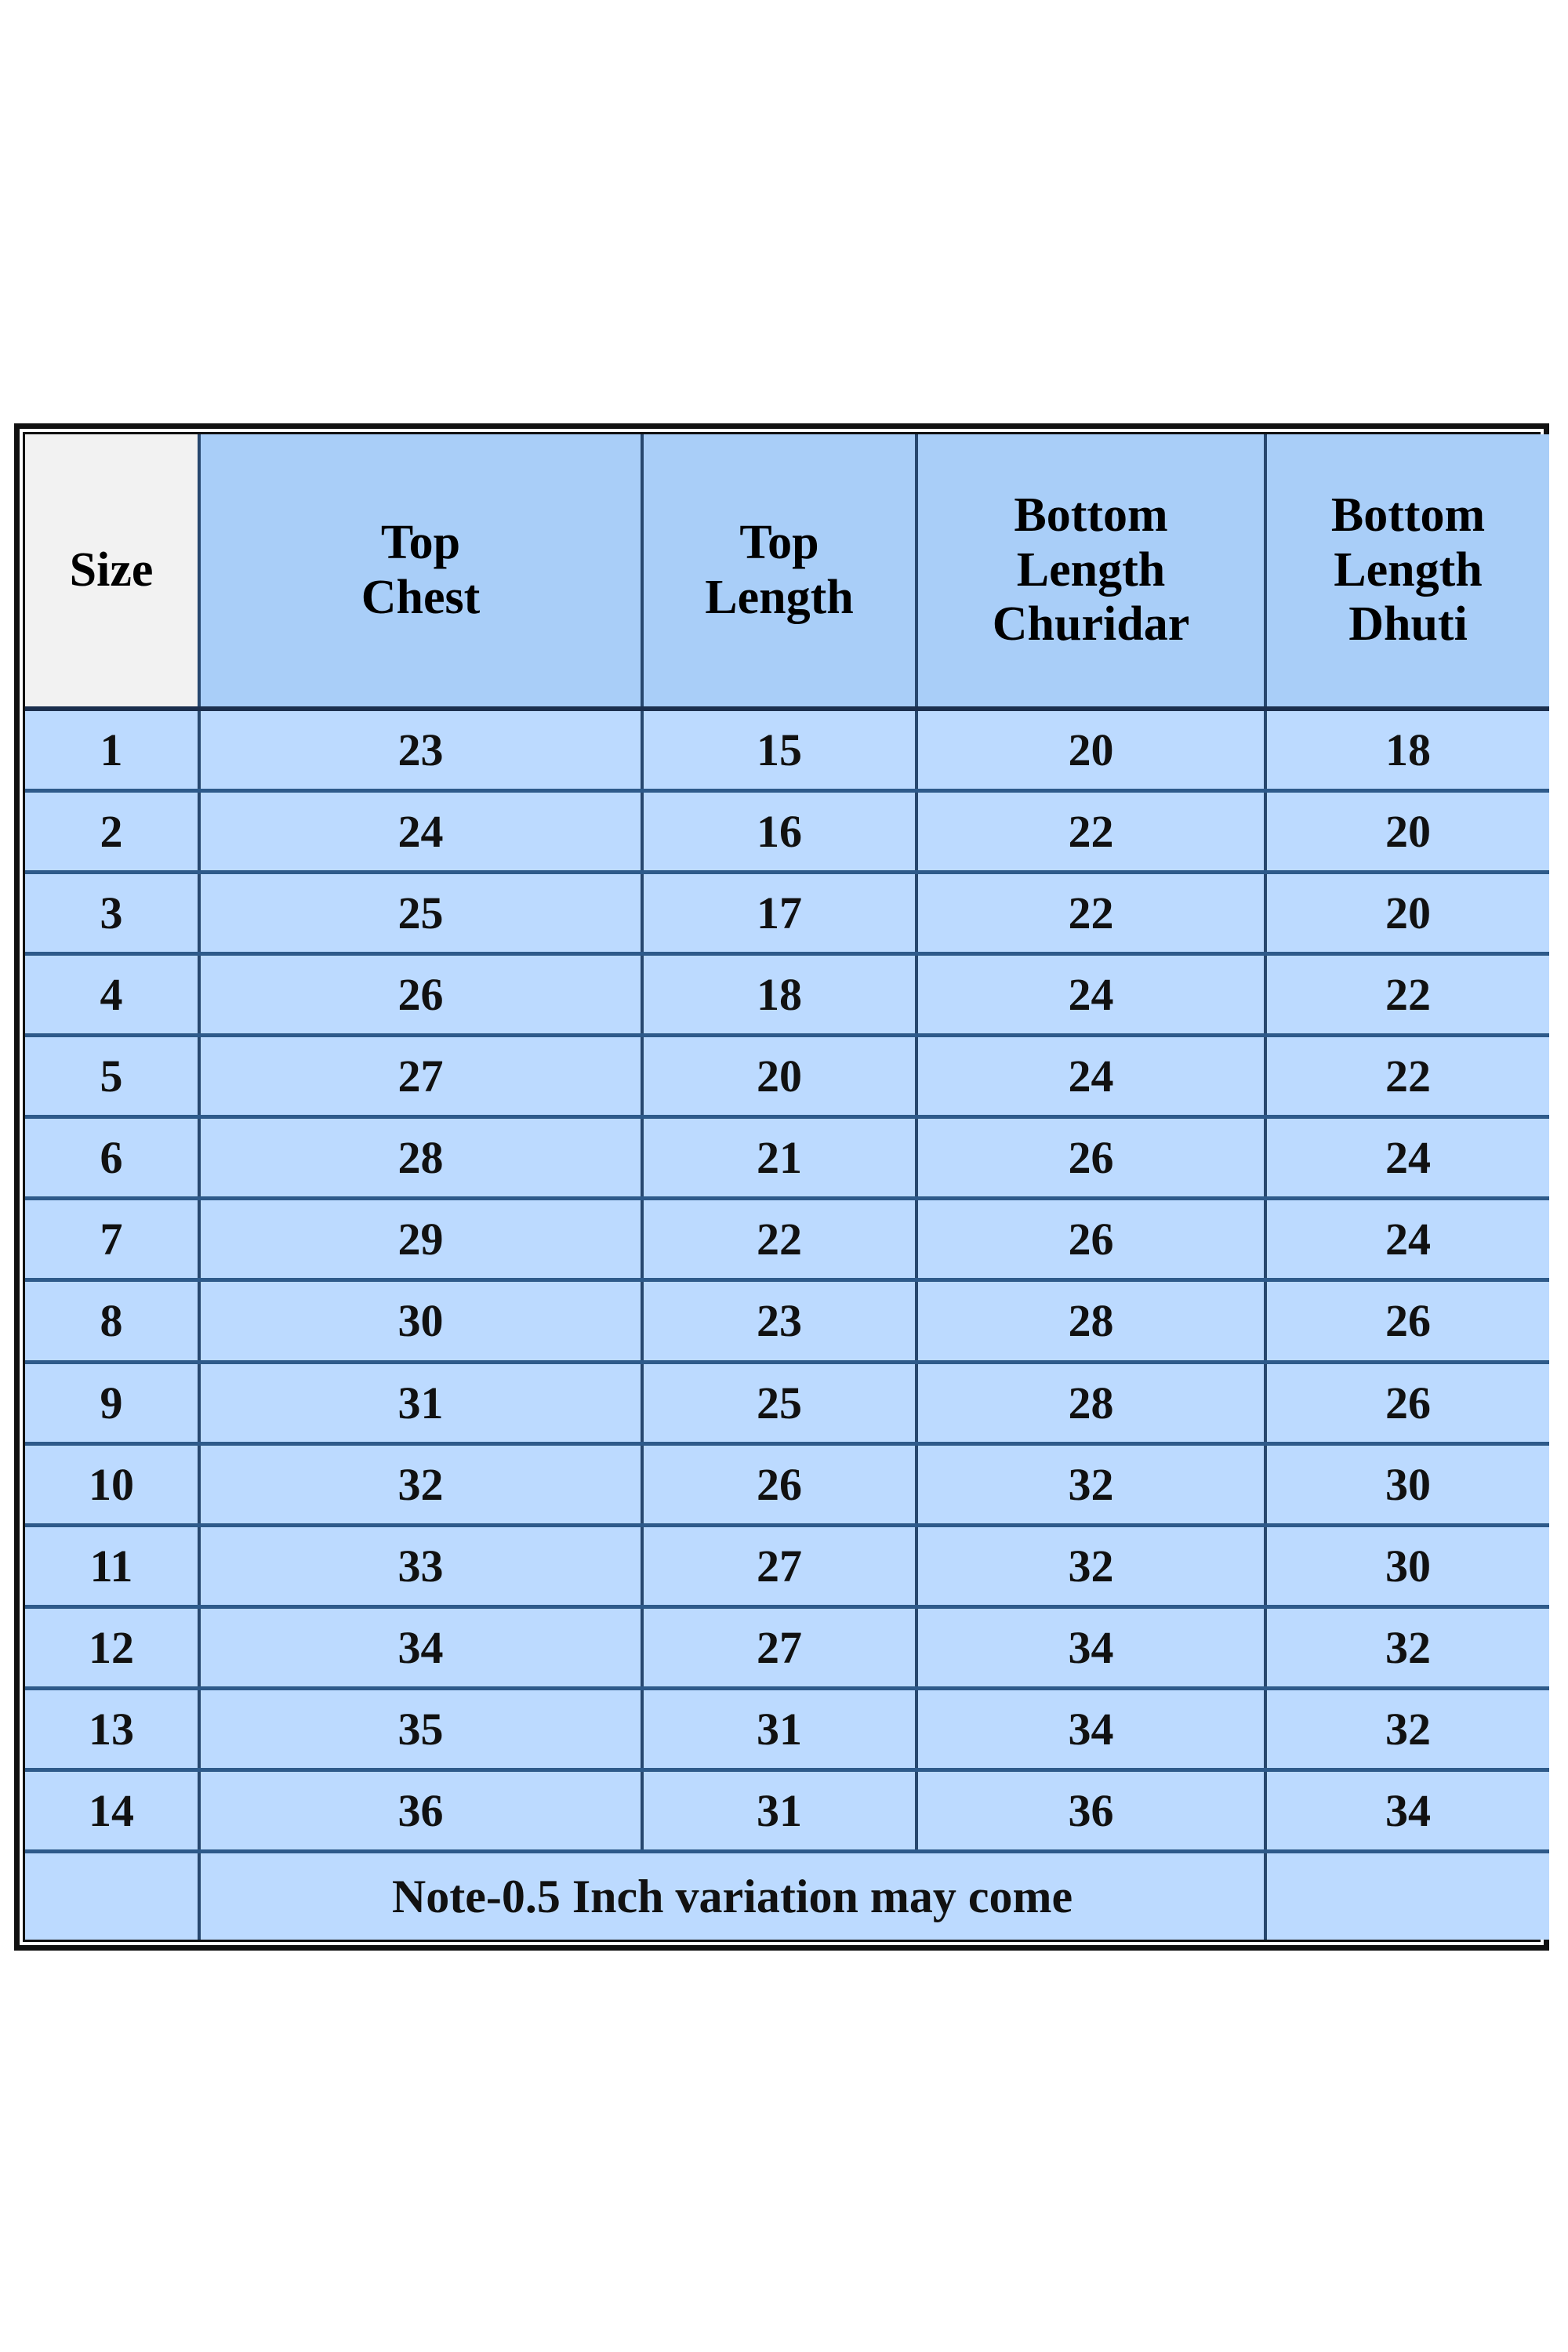 The width and height of the screenshot is (1568, 2352). I want to click on header-label-churidar-line2: Length, so click(1091, 570).